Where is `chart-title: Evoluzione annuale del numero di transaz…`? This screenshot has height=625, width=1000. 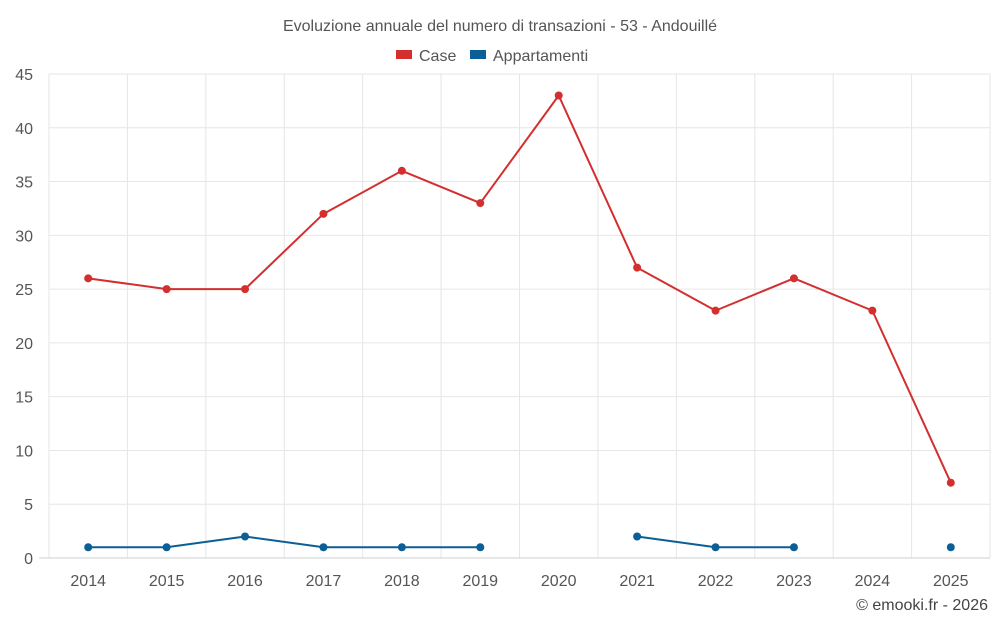 chart-title: Evoluzione annuale del numero di transaz… is located at coordinates (500, 26).